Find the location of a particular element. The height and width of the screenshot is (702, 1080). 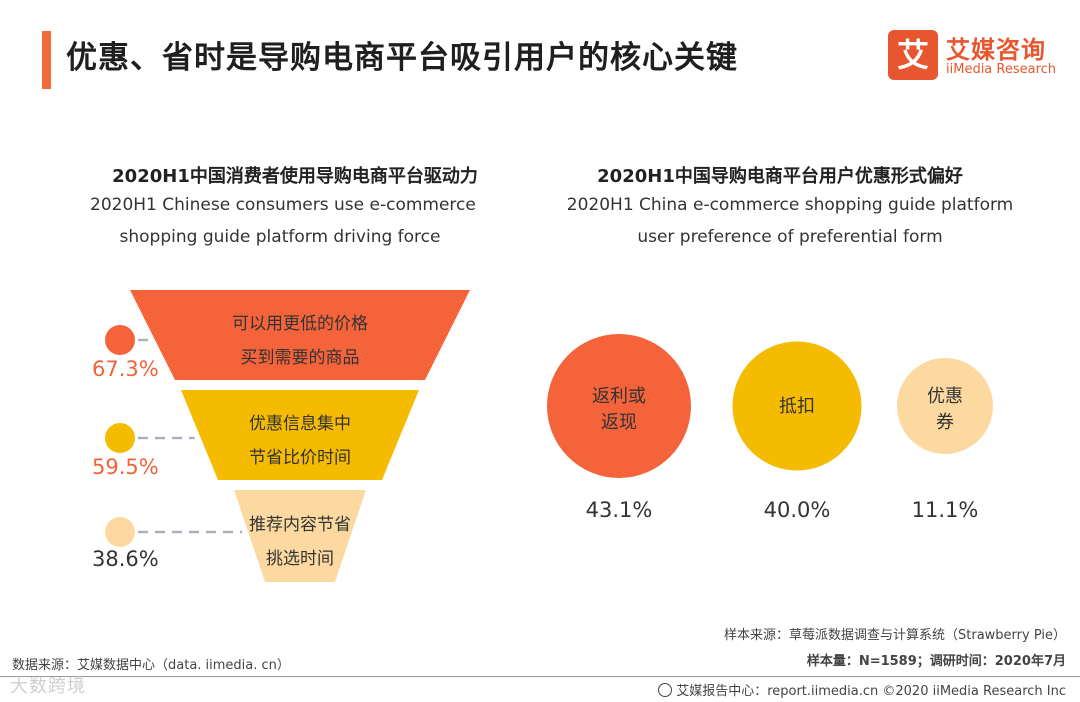

funnel-stage-label-3-line2: 挑选时间 is located at coordinates (300, 559).